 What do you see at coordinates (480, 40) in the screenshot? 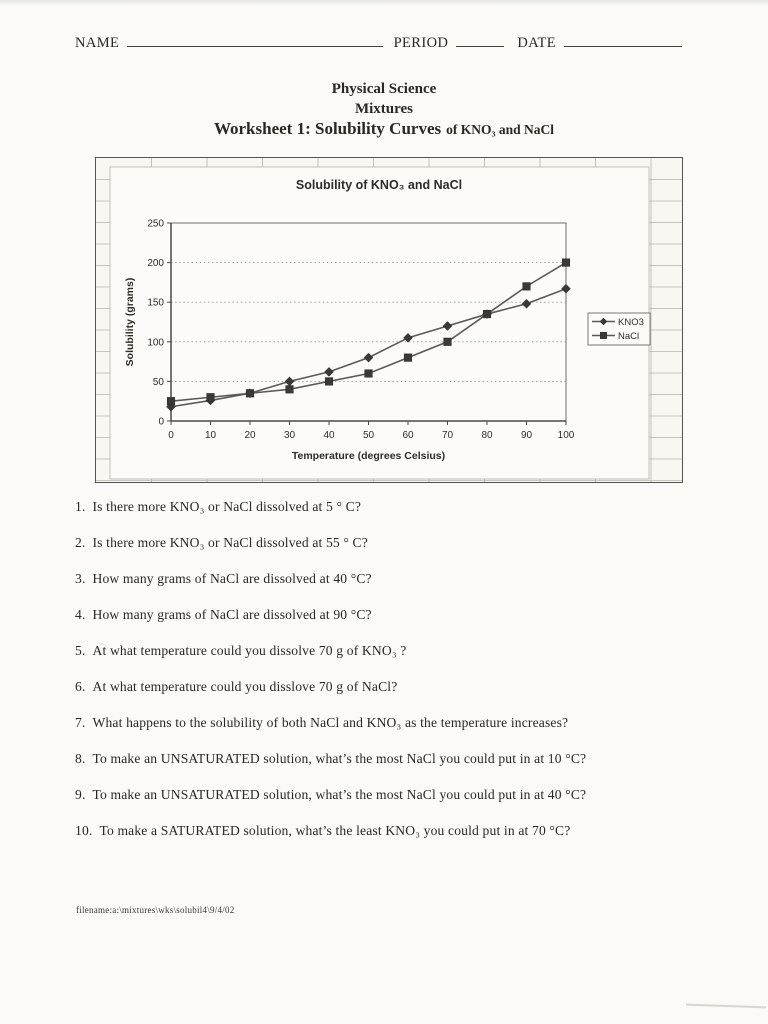
I see `period-blank-line` at bounding box center [480, 40].